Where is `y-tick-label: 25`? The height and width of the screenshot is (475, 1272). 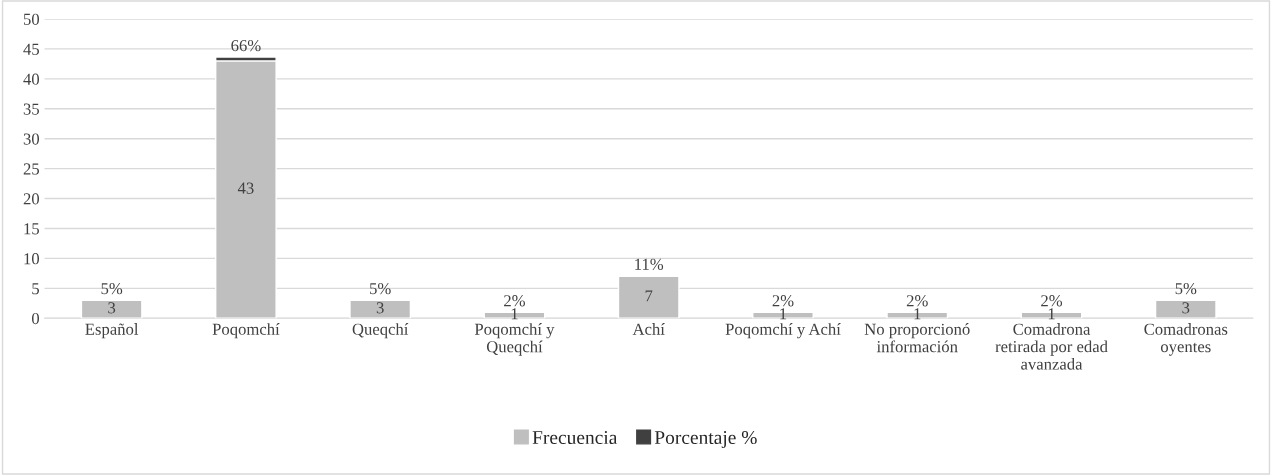 y-tick-label: 25 is located at coordinates (31, 169).